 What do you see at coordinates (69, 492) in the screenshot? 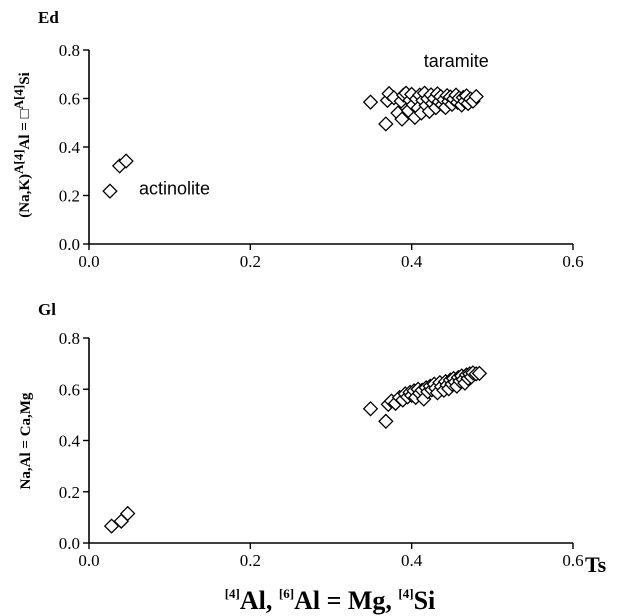
I see `y-tick-label-gl-1: 0.2` at bounding box center [69, 492].